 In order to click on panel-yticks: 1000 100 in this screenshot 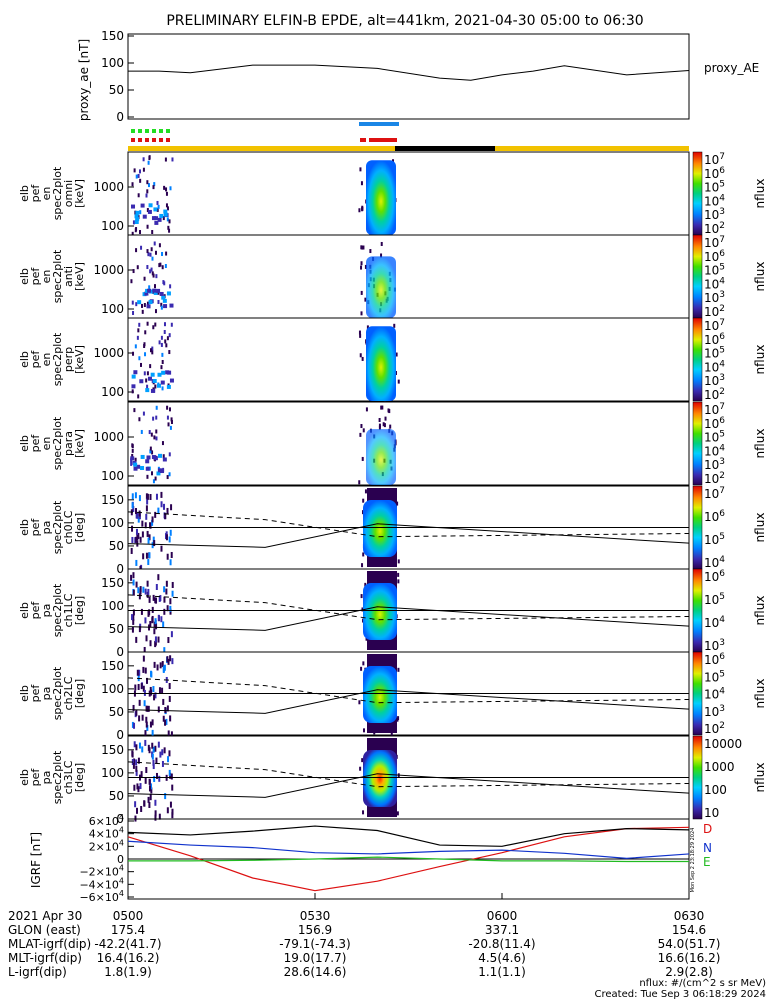, I will do `click(113, 206)`.